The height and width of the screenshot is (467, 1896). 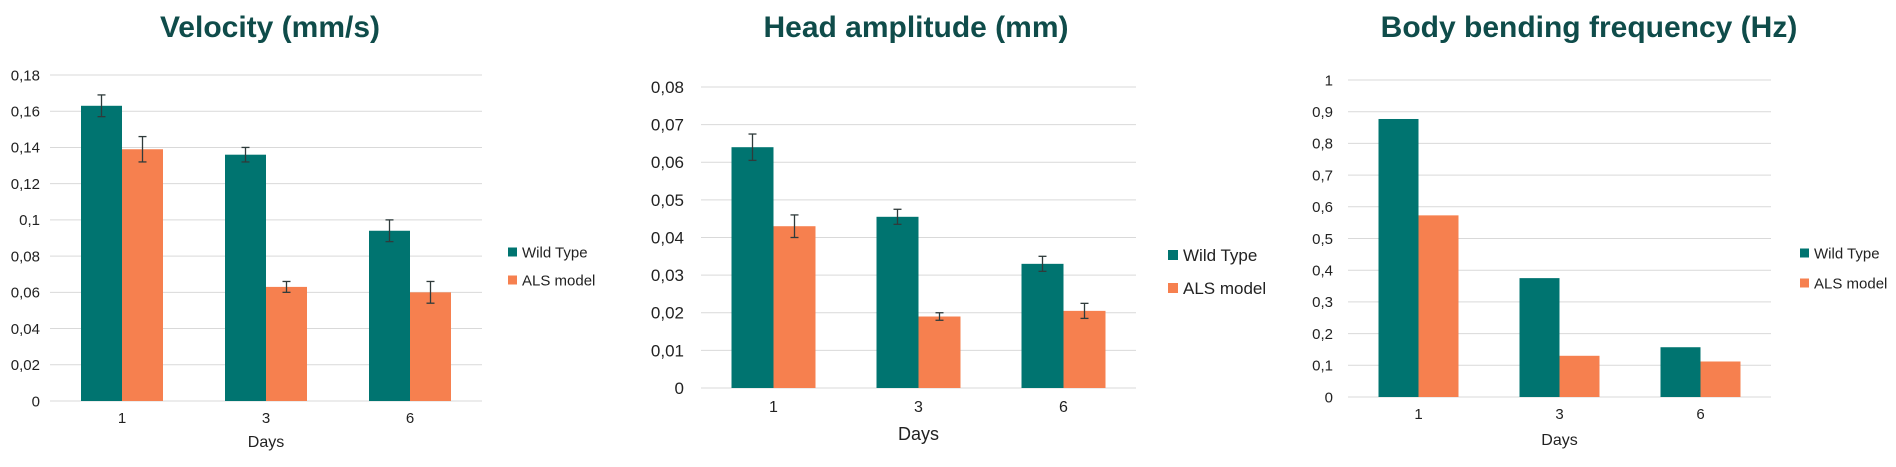 I want to click on y-tick-label: 0,12, so click(x=25, y=184).